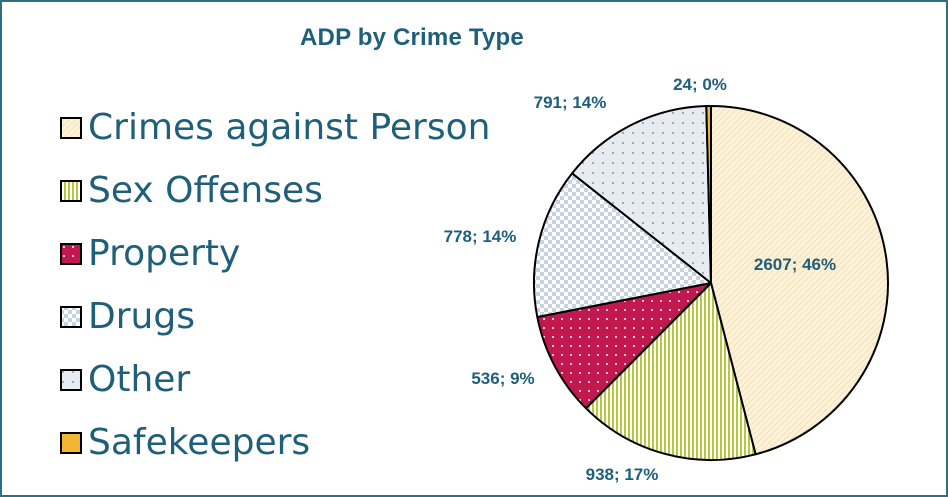  What do you see at coordinates (141, 316) in the screenshot?
I see `legend-label: Drugs` at bounding box center [141, 316].